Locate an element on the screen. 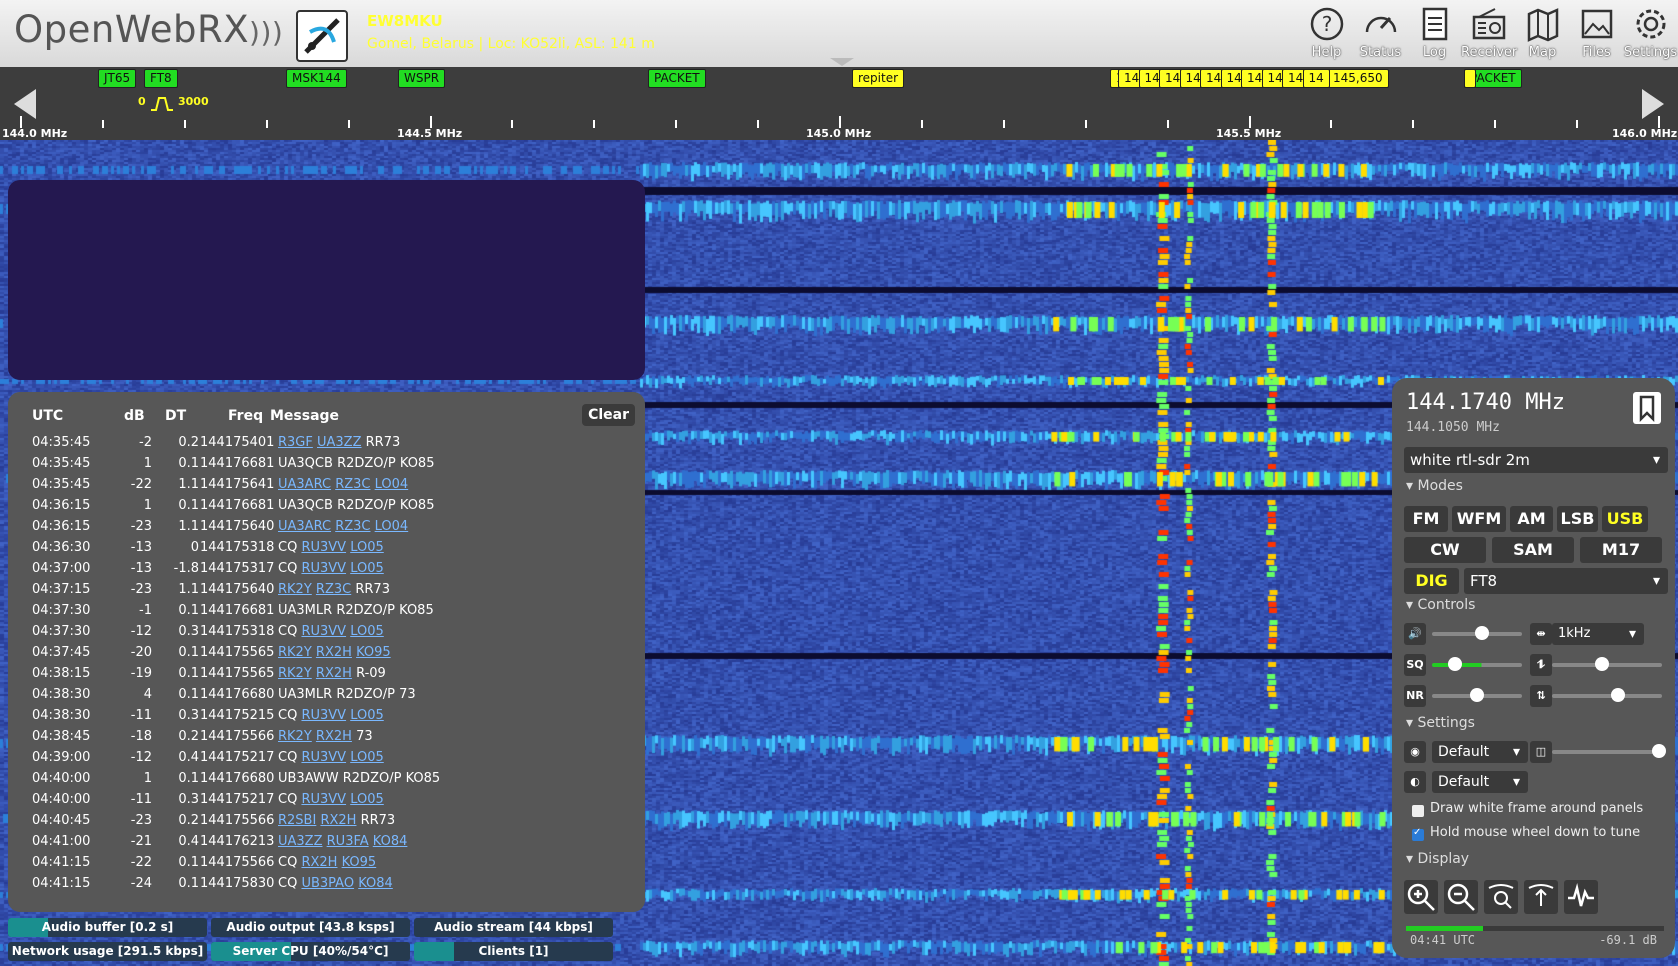 The image size is (1678, 966). noise-reduction-icon: NR is located at coordinates (1415, 696).